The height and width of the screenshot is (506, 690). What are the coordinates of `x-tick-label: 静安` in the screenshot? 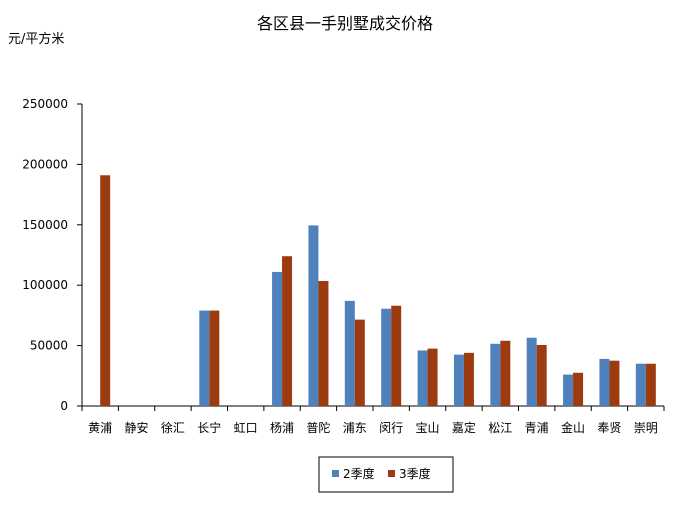 It's located at (137, 427).